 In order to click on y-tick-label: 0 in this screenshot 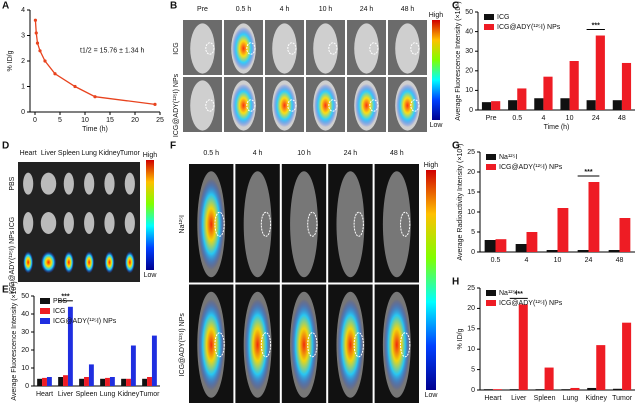, I will do `click(473, 390)`.